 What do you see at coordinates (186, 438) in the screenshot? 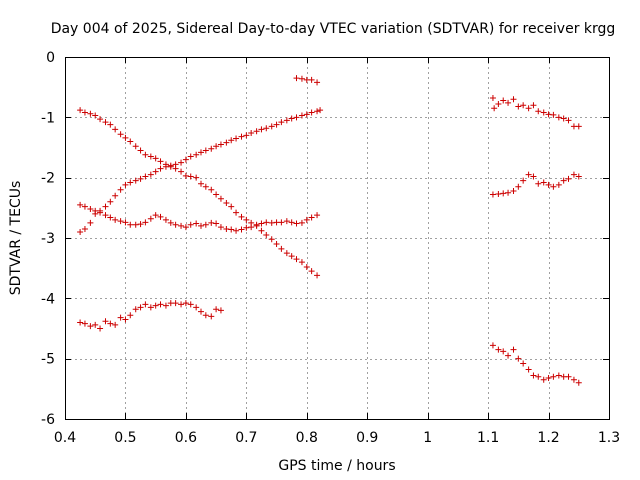
I see `x-tick-label: 0.6` at bounding box center [186, 438].